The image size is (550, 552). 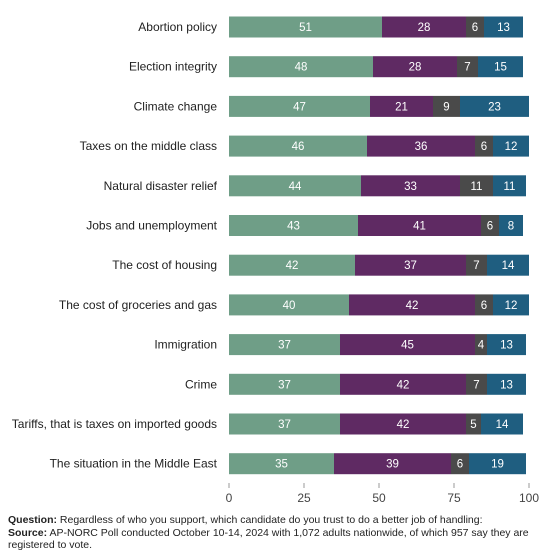 I want to click on data-label: 4, so click(x=481, y=346).